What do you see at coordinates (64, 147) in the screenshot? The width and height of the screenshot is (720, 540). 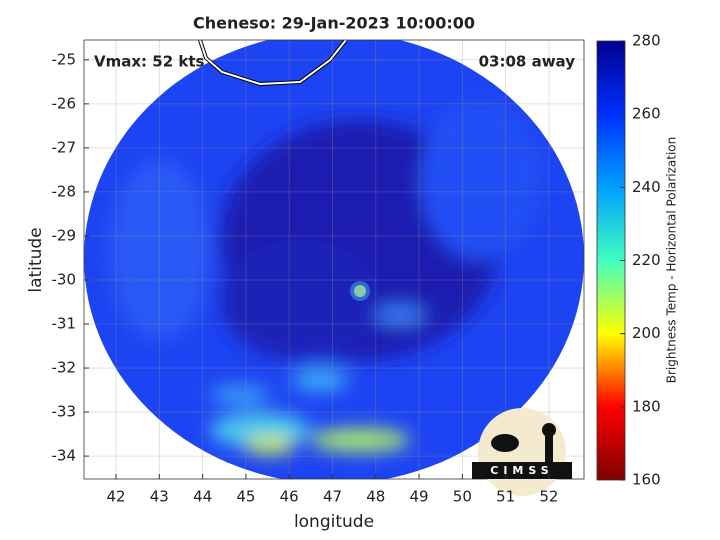 I see `y-tick-label: -27` at bounding box center [64, 147].